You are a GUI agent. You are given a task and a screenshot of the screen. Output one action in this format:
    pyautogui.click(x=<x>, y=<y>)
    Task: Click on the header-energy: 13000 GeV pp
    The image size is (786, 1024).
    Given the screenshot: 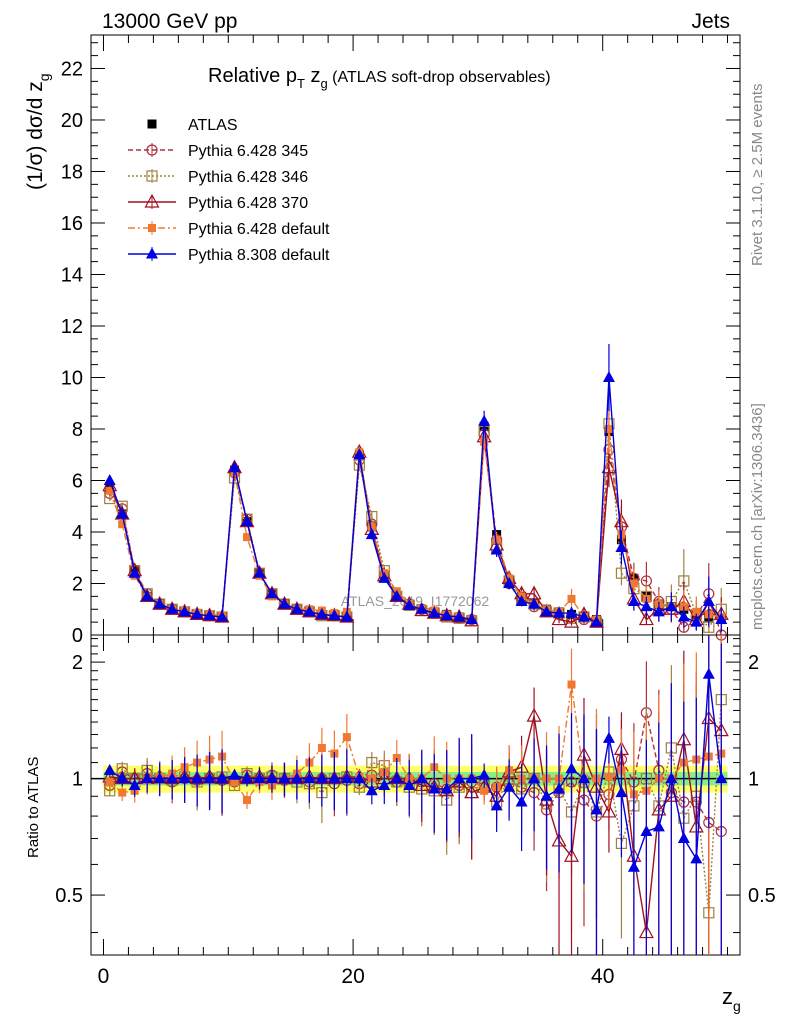 What is the action you would take?
    pyautogui.click(x=169, y=21)
    